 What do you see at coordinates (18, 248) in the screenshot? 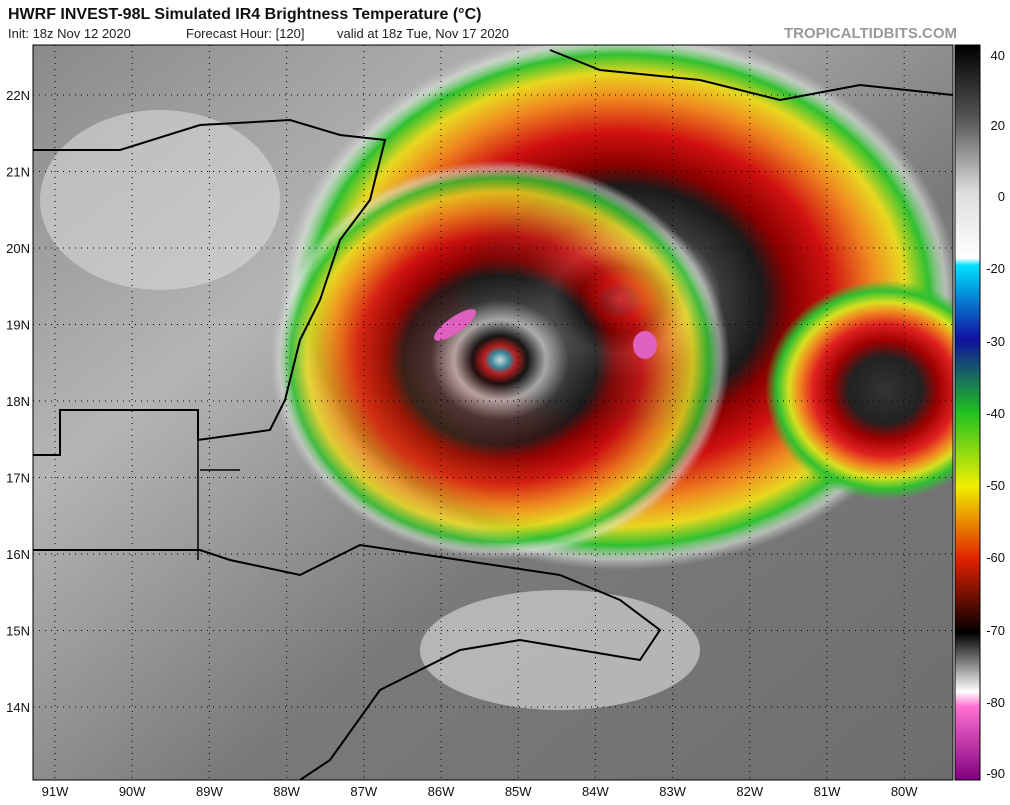
I see `lat-label: 20N` at bounding box center [18, 248].